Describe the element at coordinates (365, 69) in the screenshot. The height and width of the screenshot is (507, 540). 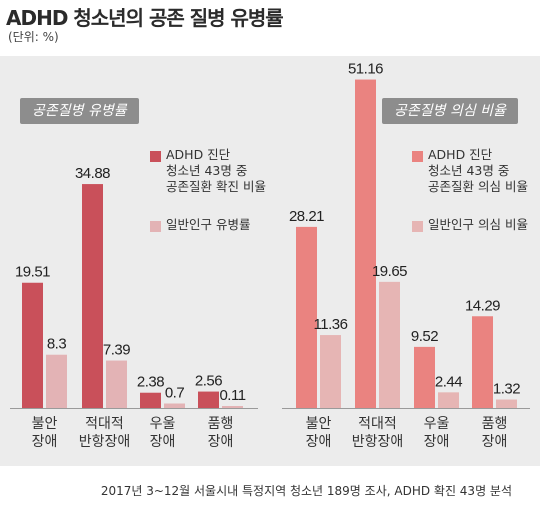
I see `data-label: 51.16` at that location.